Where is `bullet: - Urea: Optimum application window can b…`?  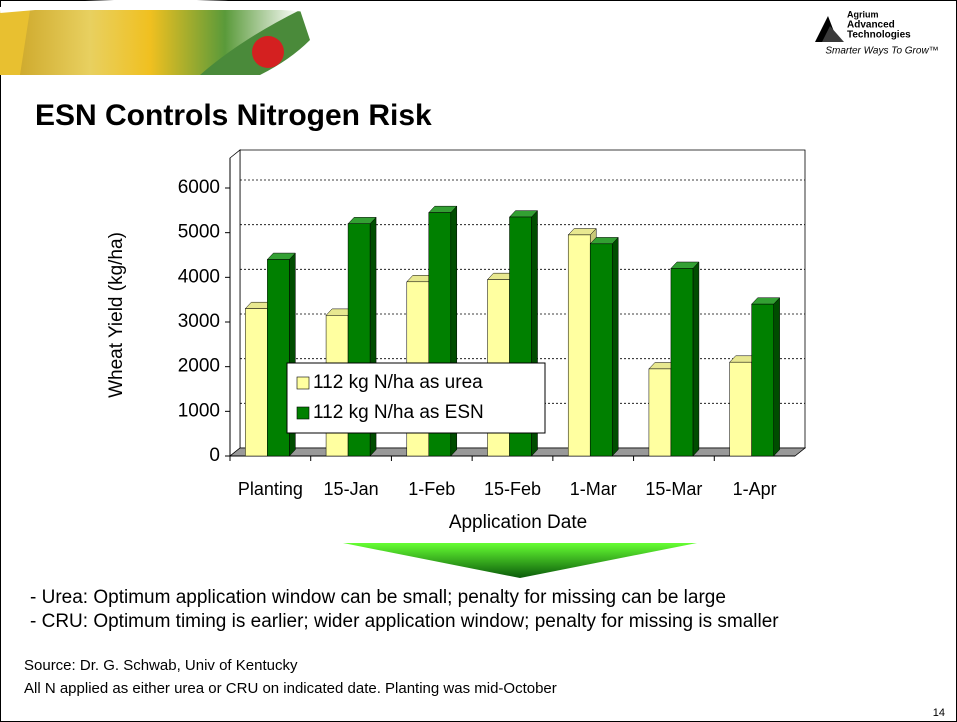
bullet: - Urea: Optimum application window can b… is located at coordinates (378, 597).